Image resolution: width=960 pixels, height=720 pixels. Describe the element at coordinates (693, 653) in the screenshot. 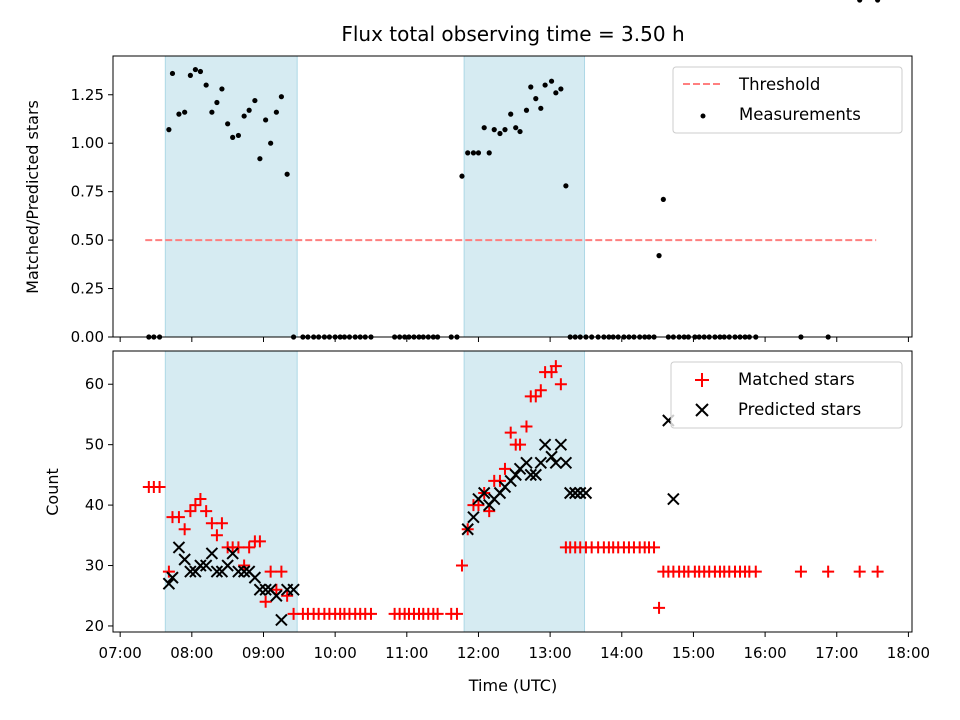

I see `bottom-xtick-label-8: 15:00` at that location.